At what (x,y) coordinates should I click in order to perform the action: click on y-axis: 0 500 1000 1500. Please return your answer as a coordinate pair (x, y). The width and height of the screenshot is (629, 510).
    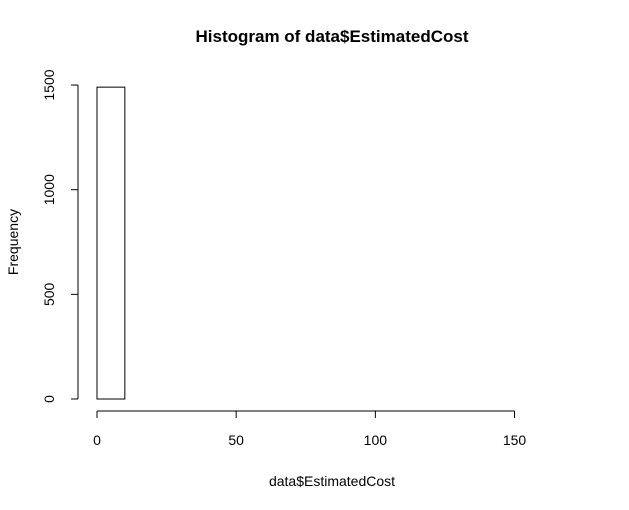
    Looking at the image, I should click on (60, 236).